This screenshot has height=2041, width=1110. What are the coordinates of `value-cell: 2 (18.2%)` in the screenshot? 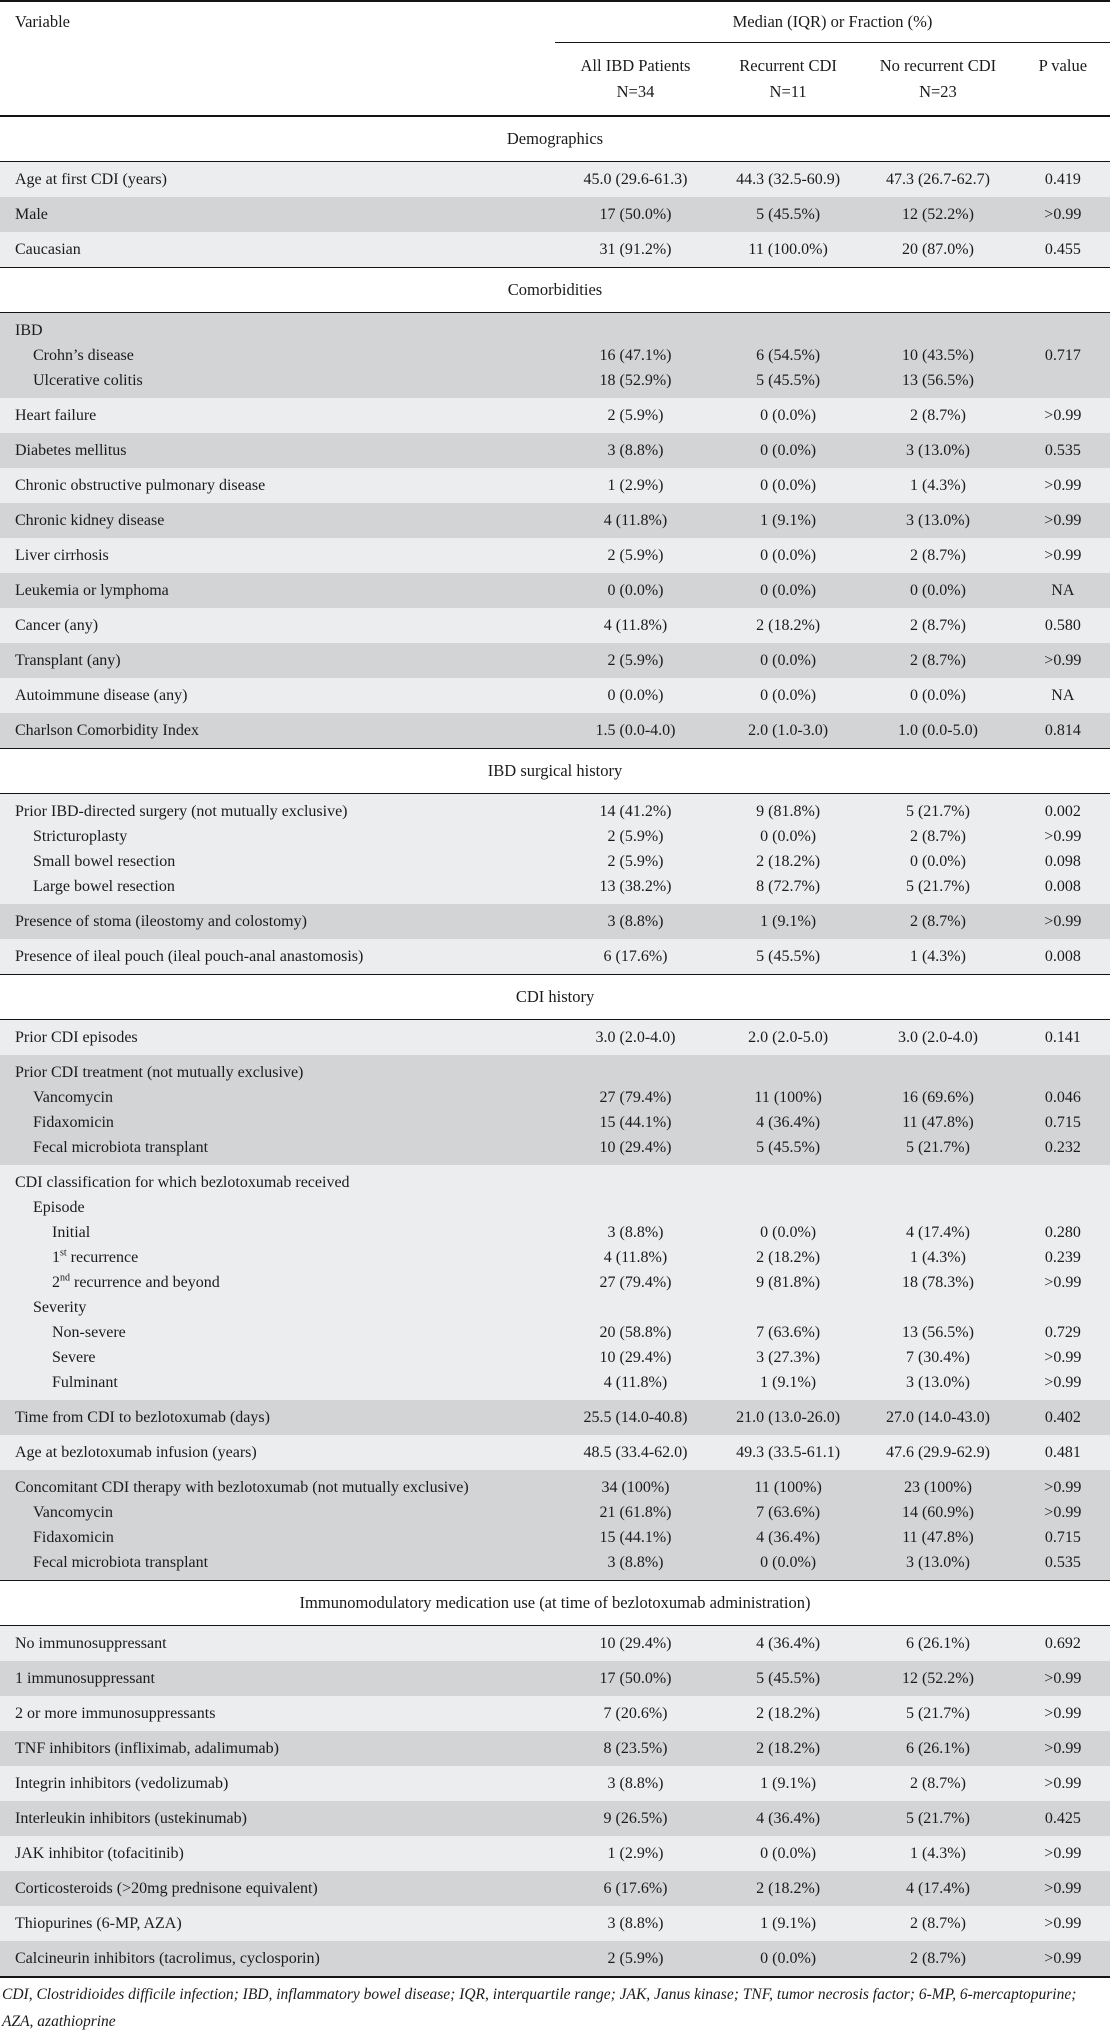 It's located at (788, 1713).